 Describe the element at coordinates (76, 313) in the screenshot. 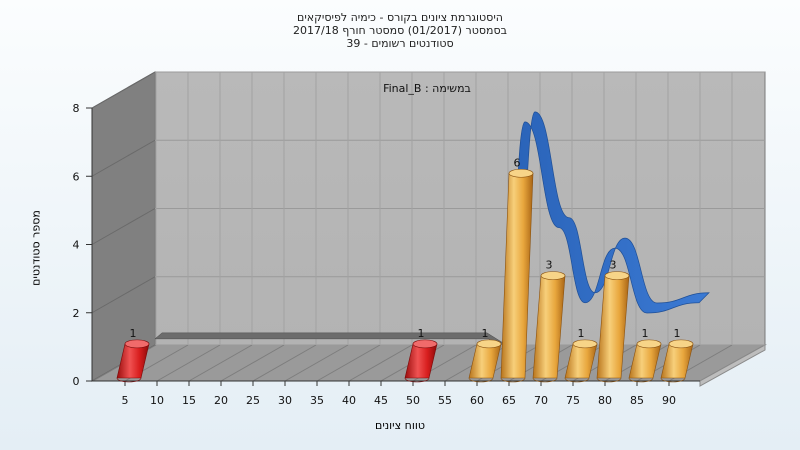

I see `y-tick-label: 2` at that location.